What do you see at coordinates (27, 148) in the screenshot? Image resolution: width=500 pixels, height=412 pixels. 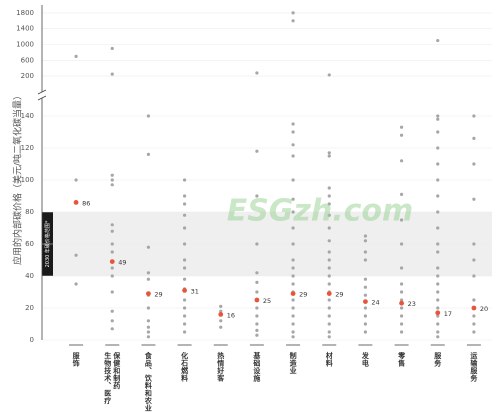 I see `y-tick-label: 120` at bounding box center [27, 148].